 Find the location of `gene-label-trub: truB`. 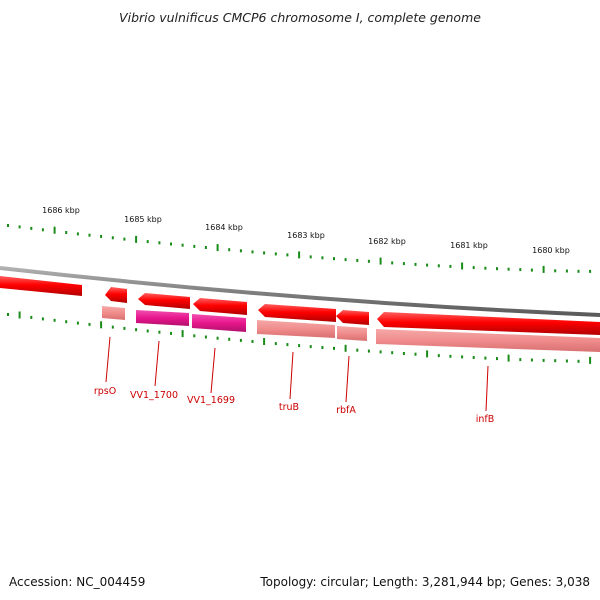

gene-label-trub: truB is located at coordinates (289, 407).